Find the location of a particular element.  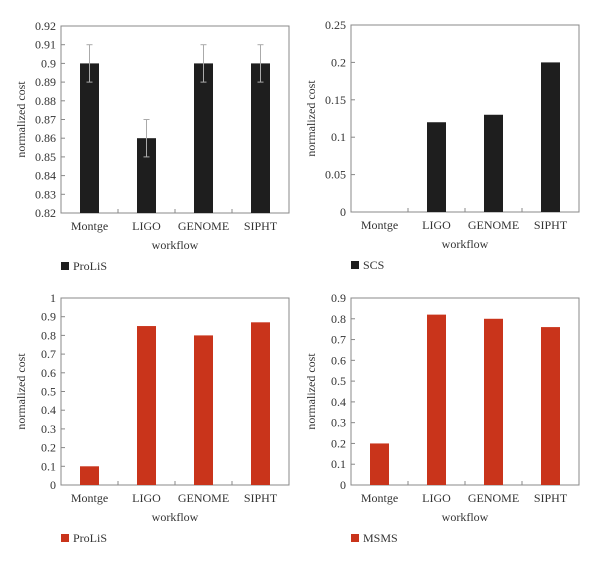

y-tick-label: 0.25 is located at coordinates (335, 25).